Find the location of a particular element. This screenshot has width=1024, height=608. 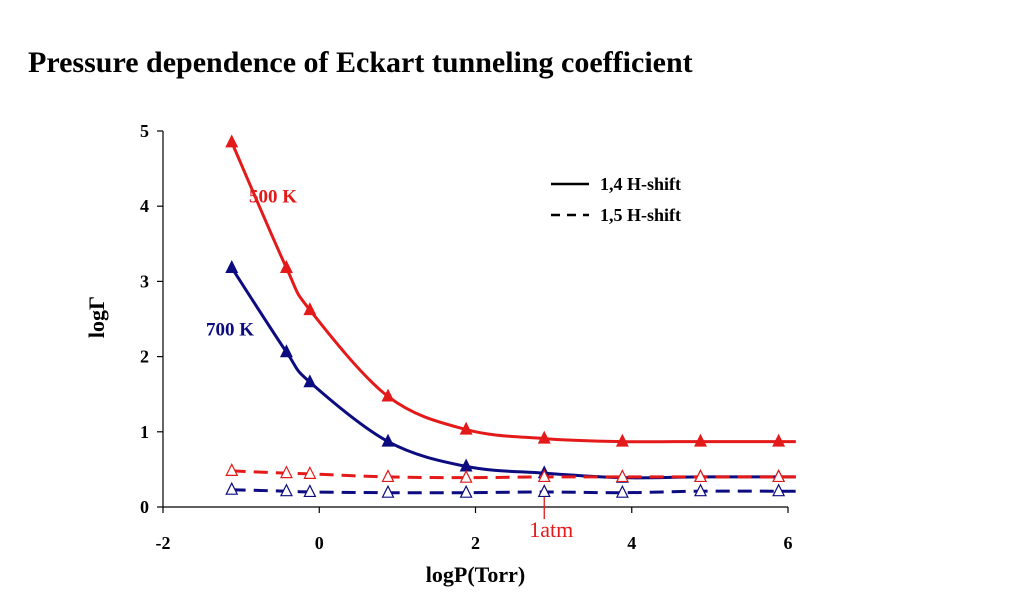

x-axis-label: logP(Torr) is located at coordinates (475, 574).